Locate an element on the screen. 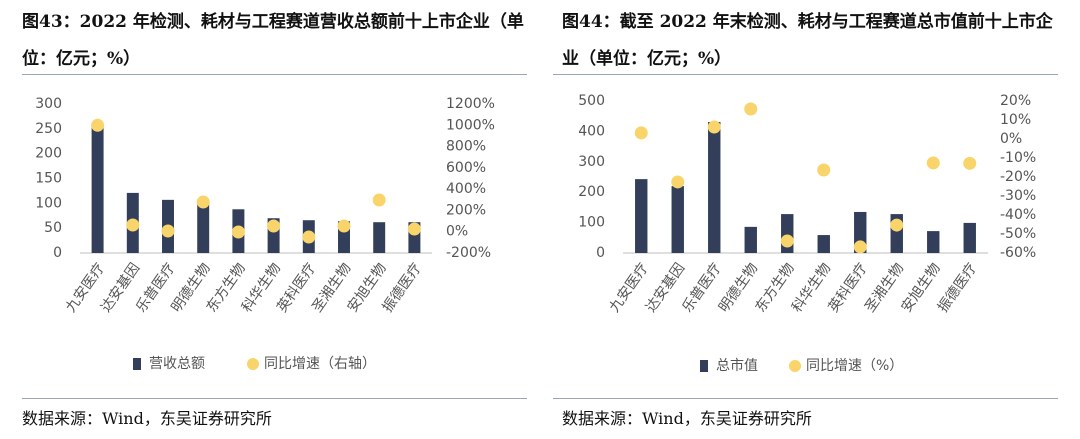 The height and width of the screenshot is (439, 1080). y2-tick-label: 400% is located at coordinates (466, 189).